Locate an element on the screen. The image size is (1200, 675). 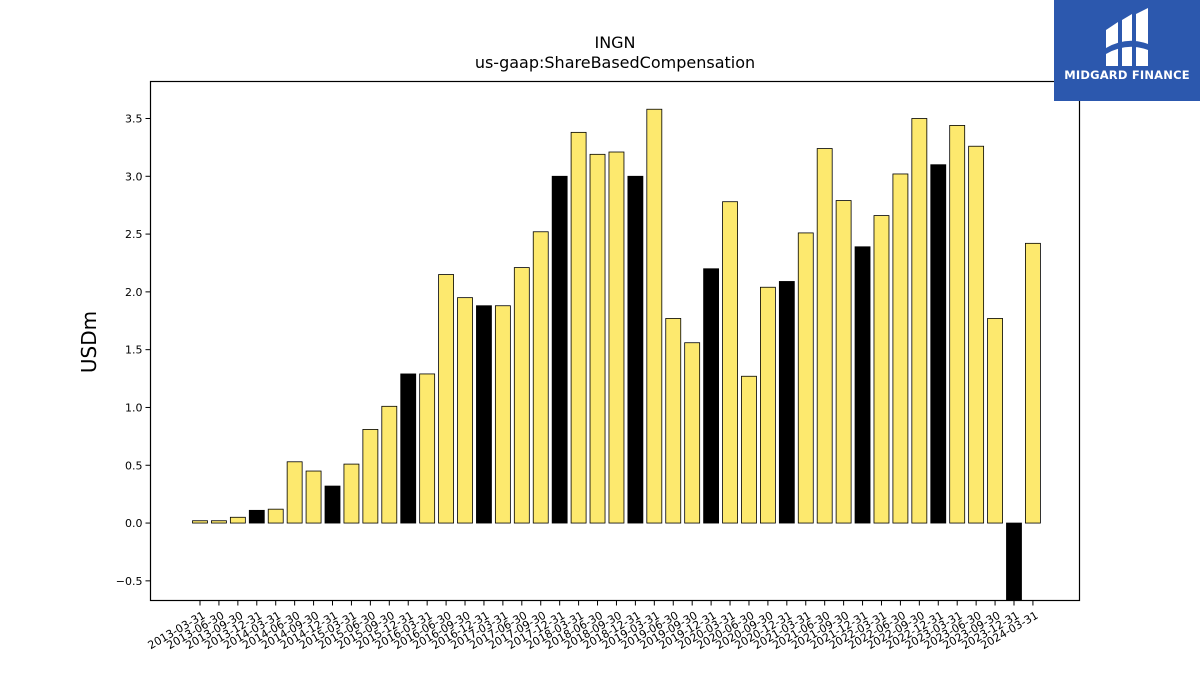
y-tick-label: −0.5 is located at coordinates (129, 581).